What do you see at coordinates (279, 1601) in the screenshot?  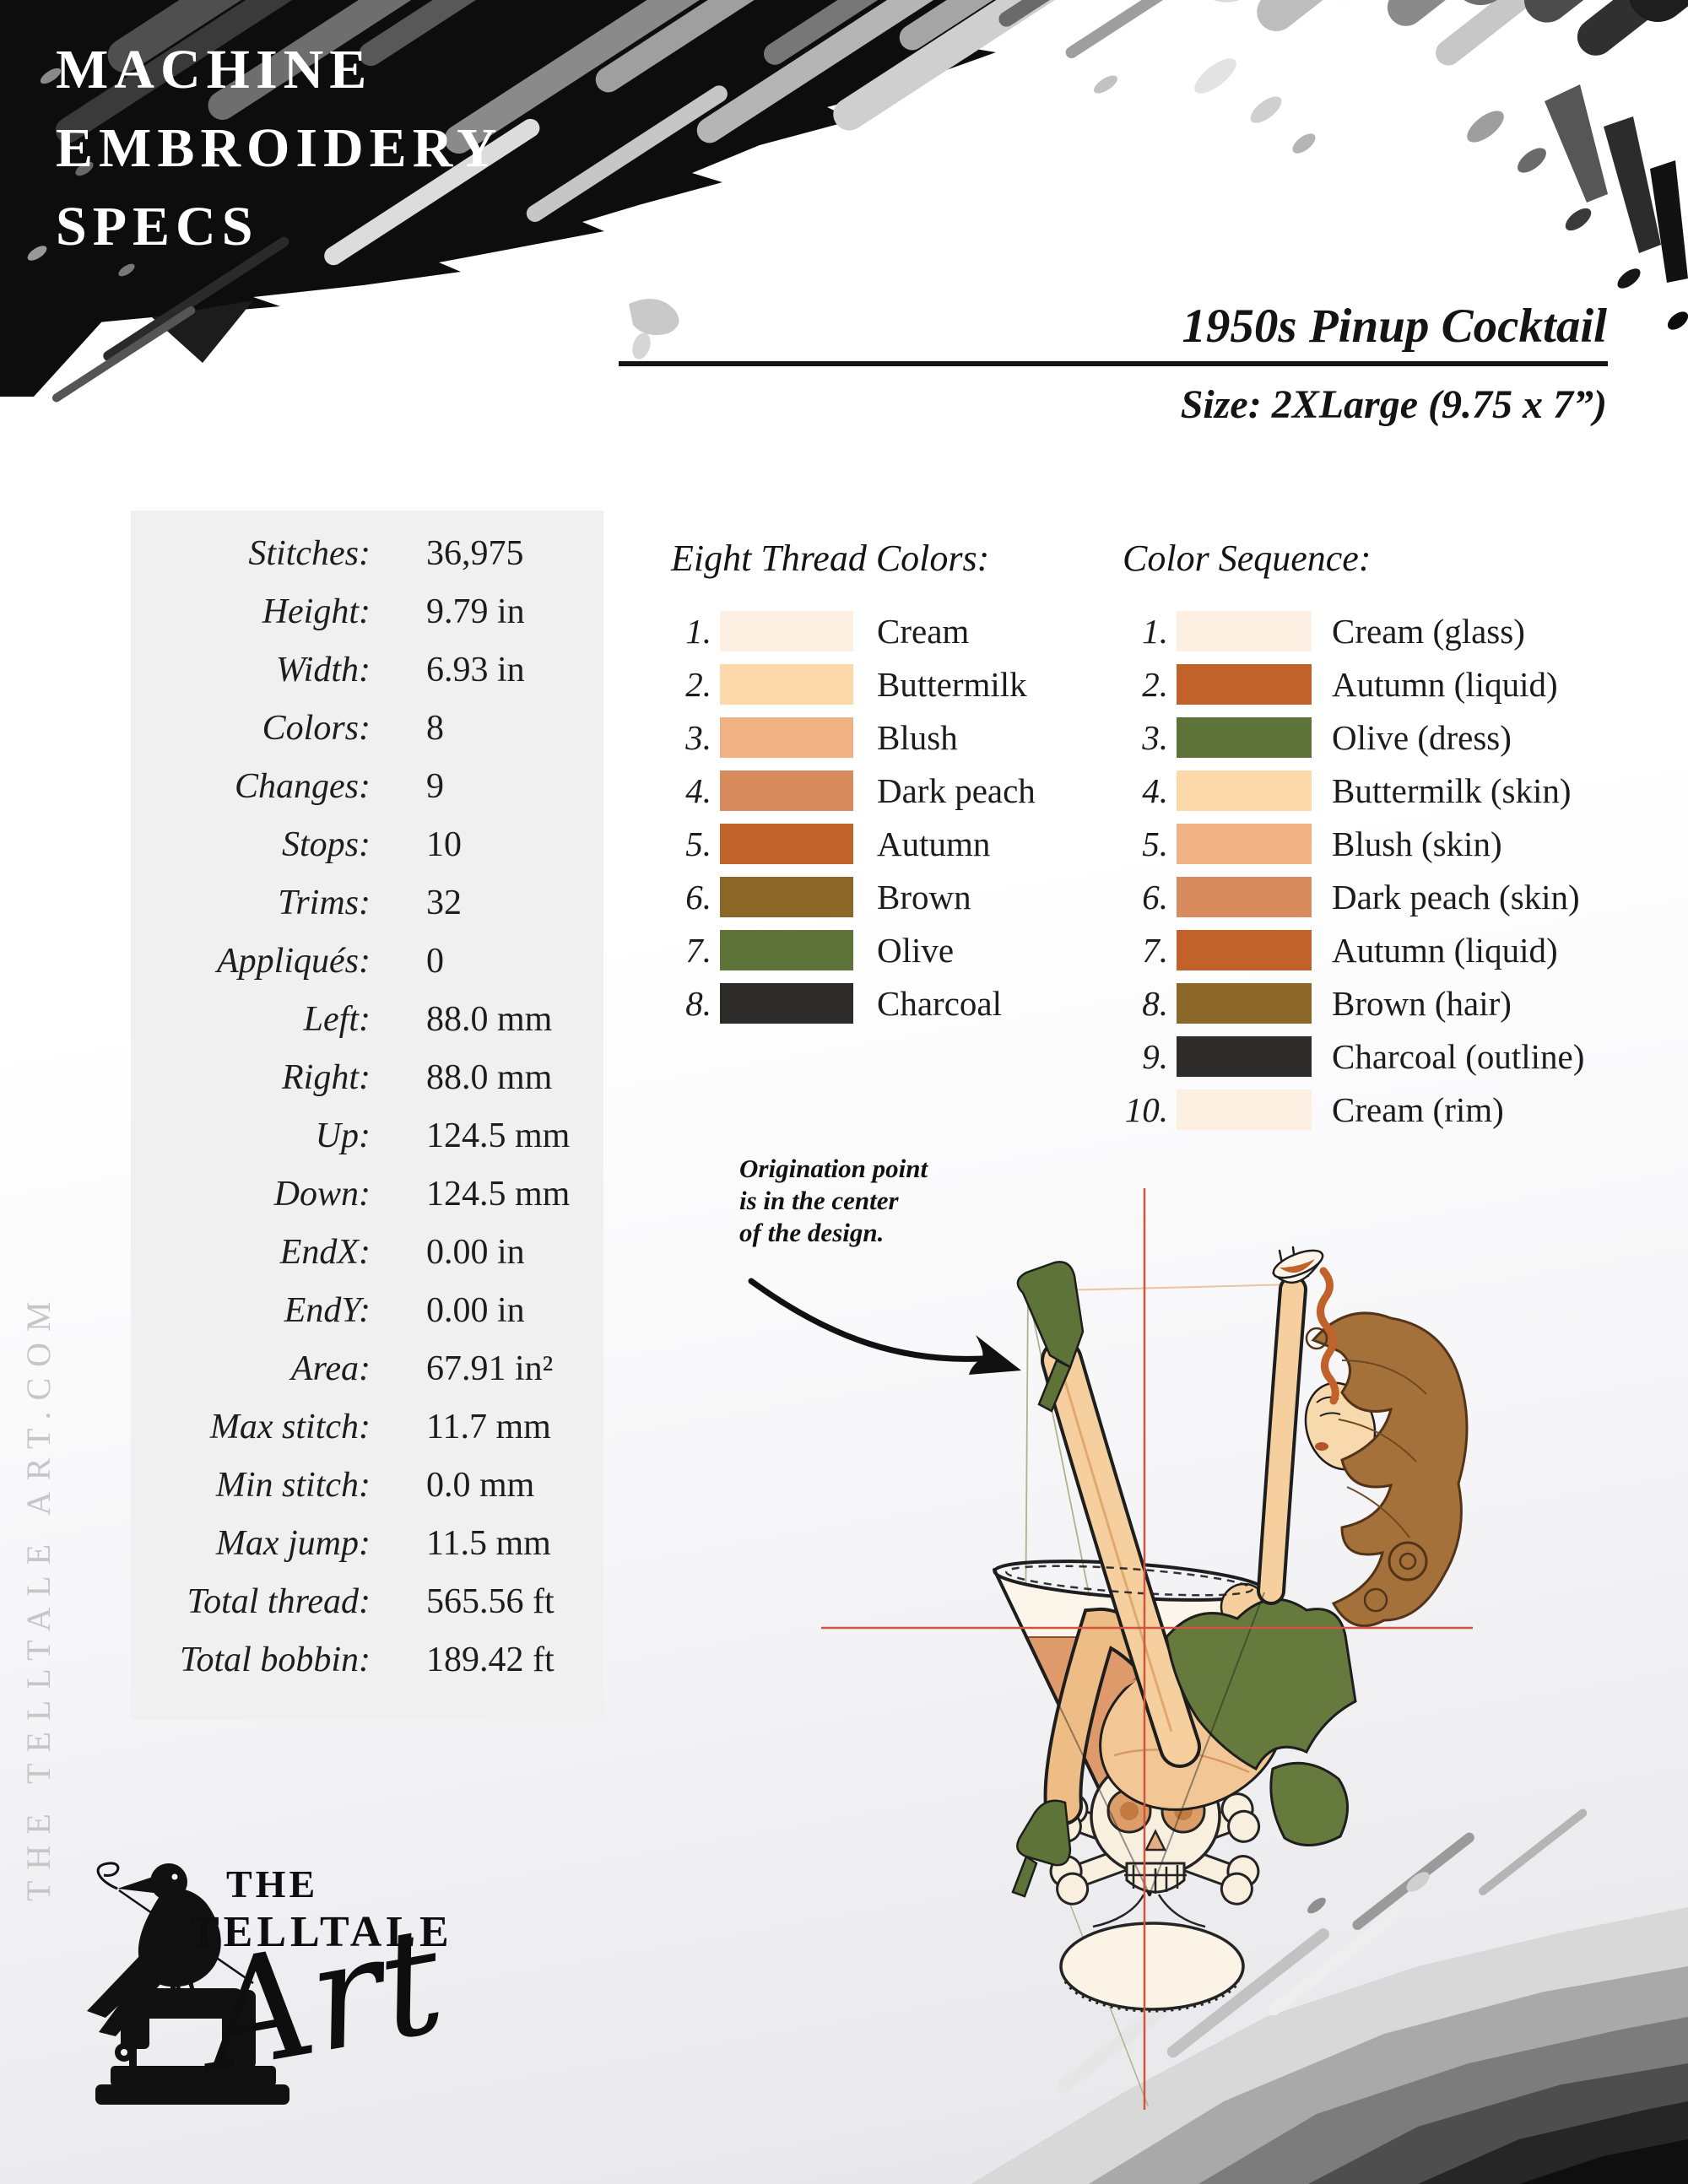 I see `spec-label: Total thread:` at bounding box center [279, 1601].